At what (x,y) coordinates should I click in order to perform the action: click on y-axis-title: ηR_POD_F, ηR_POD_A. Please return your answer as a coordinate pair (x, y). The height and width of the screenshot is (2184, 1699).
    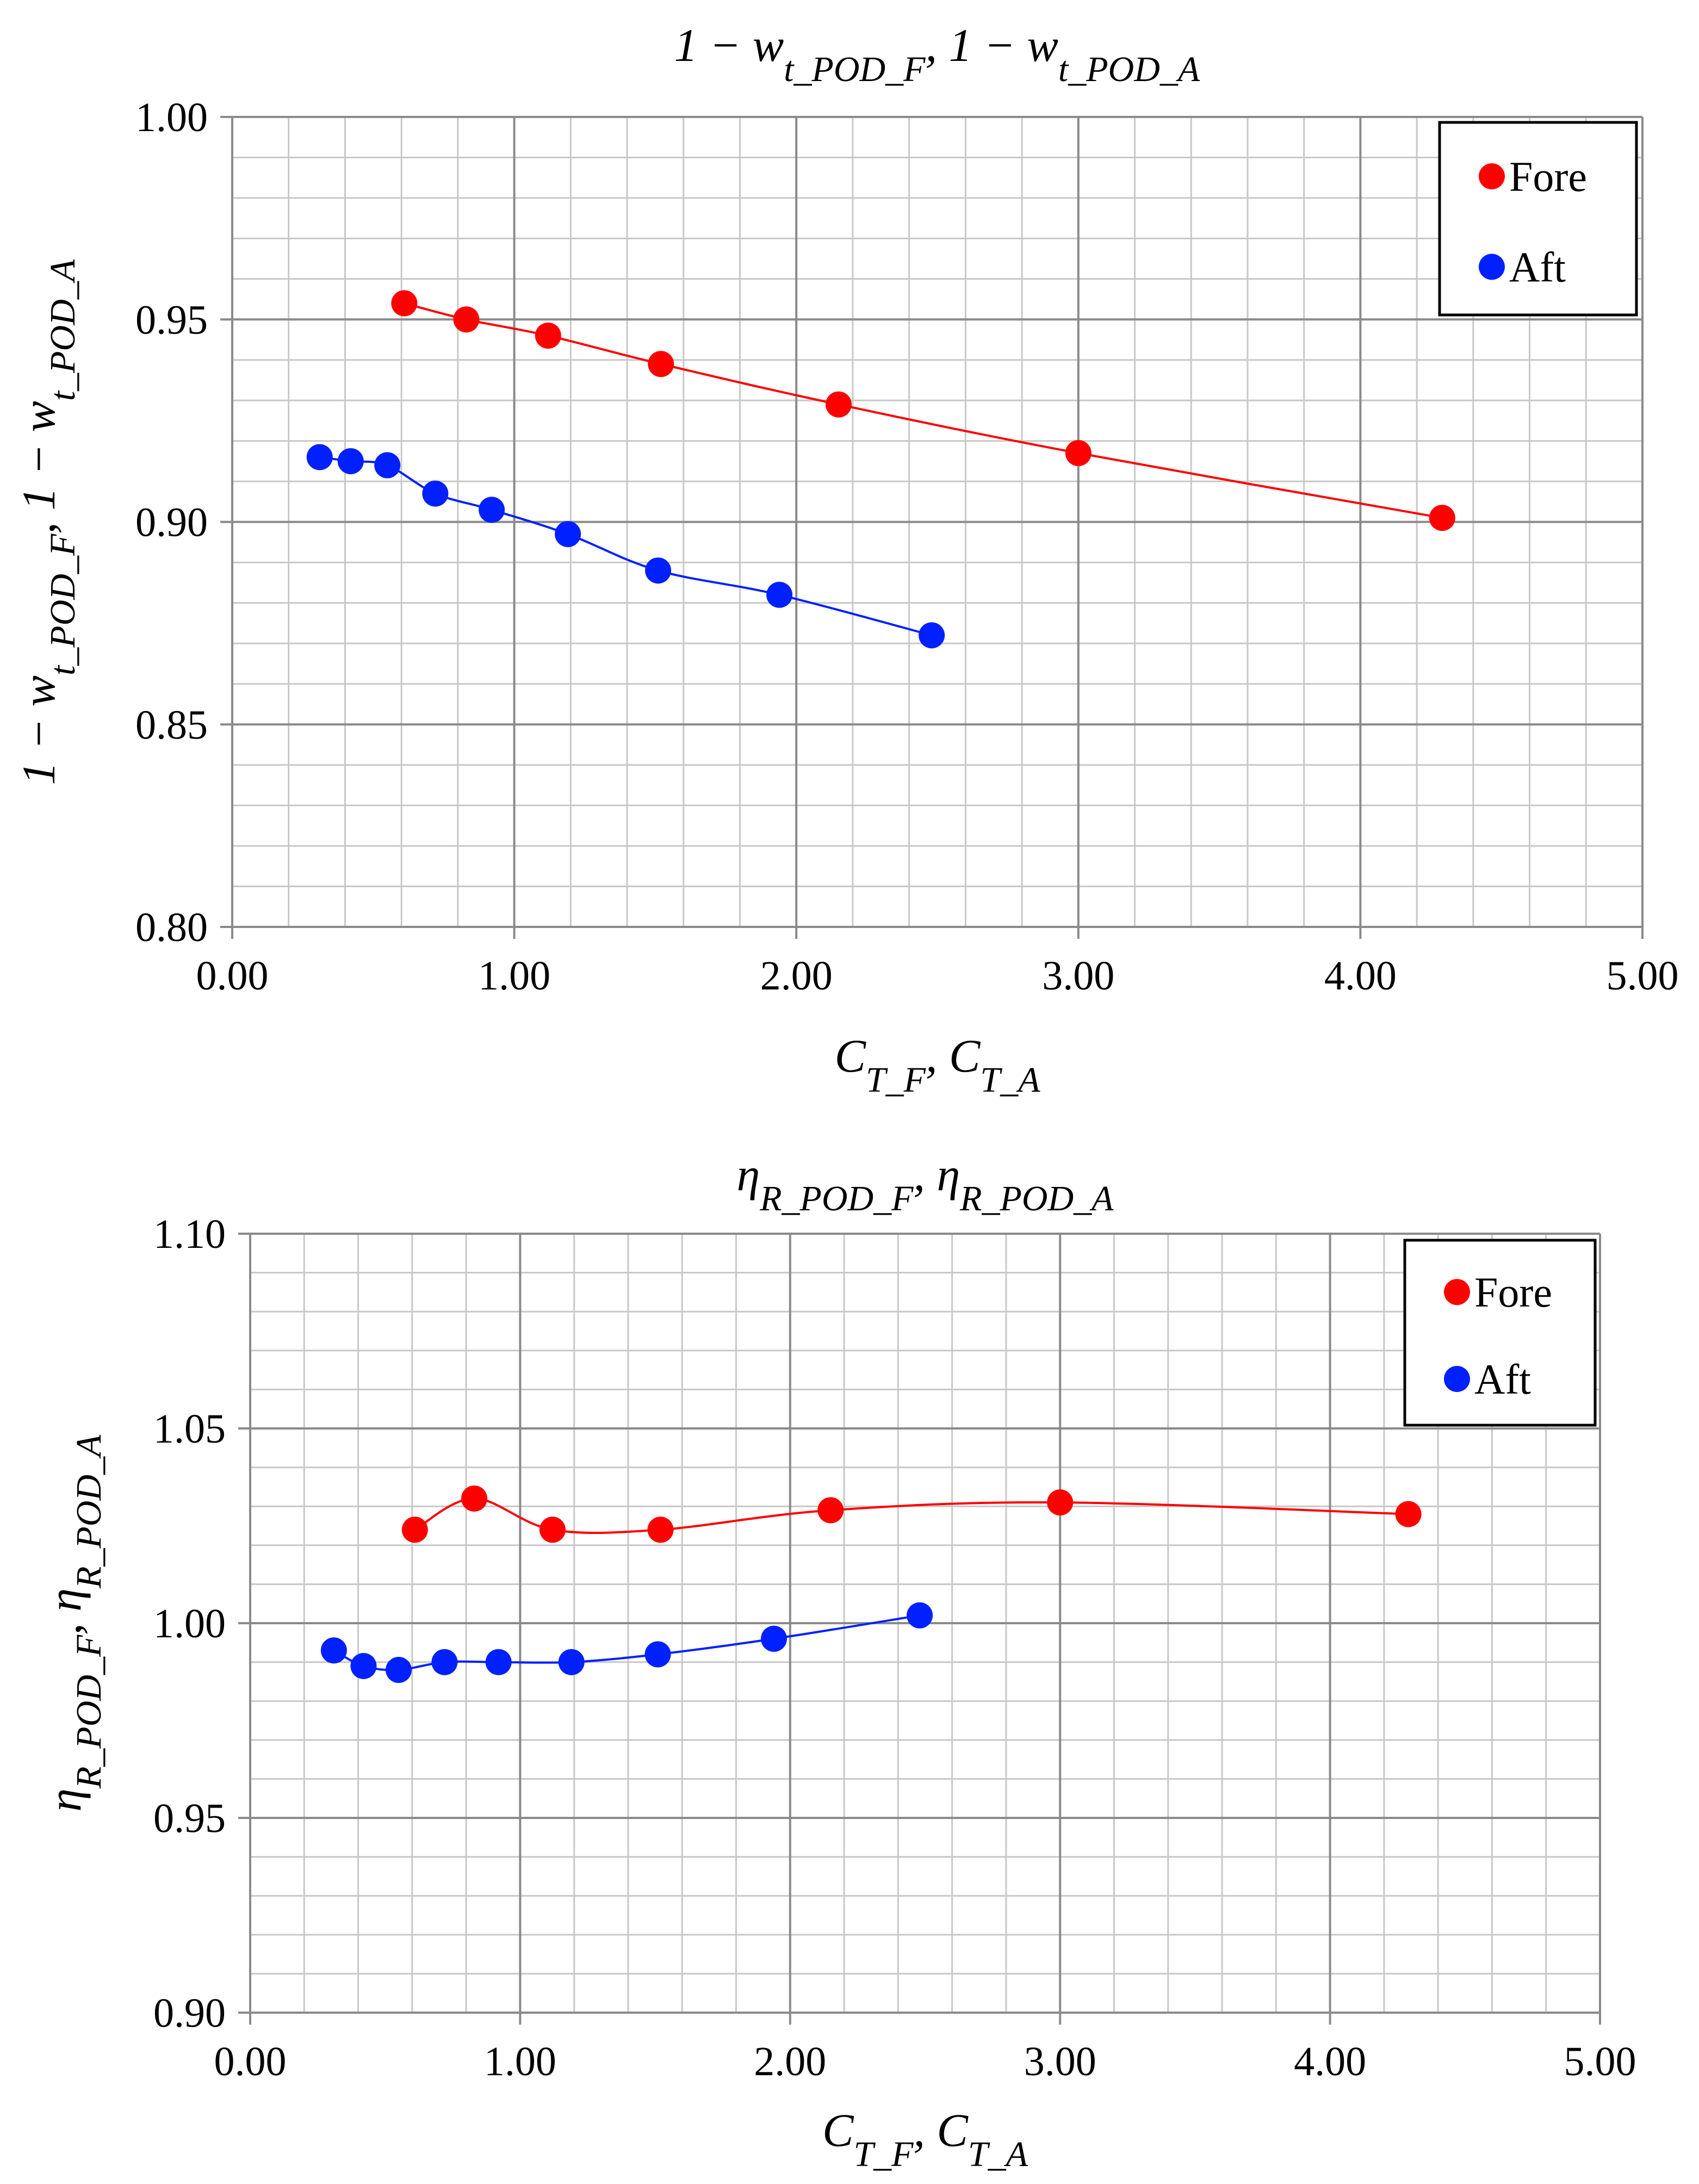
    Looking at the image, I should click on (74, 1623).